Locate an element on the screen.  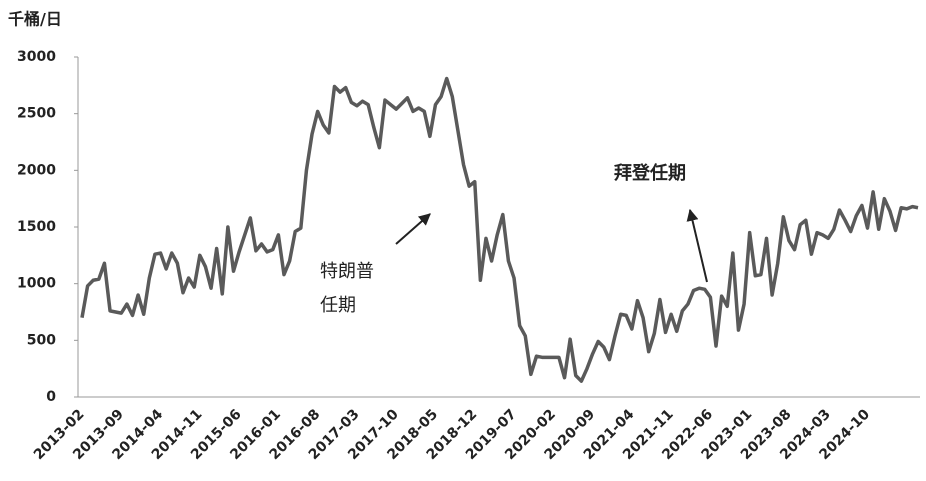
y-tick-label: 500 is located at coordinates (41, 340).